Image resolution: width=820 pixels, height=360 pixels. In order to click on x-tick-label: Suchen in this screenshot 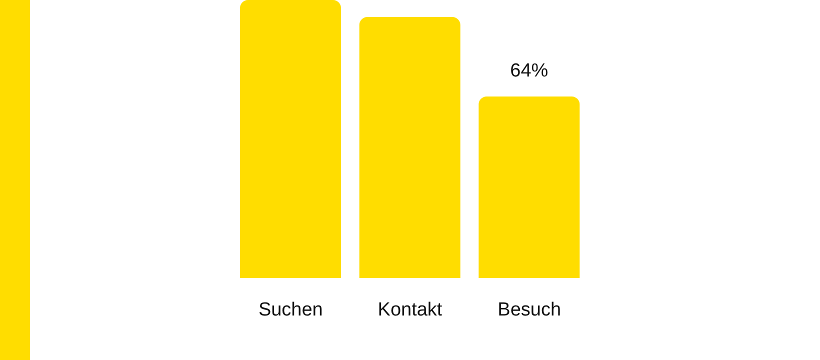, I will do `click(290, 309)`.